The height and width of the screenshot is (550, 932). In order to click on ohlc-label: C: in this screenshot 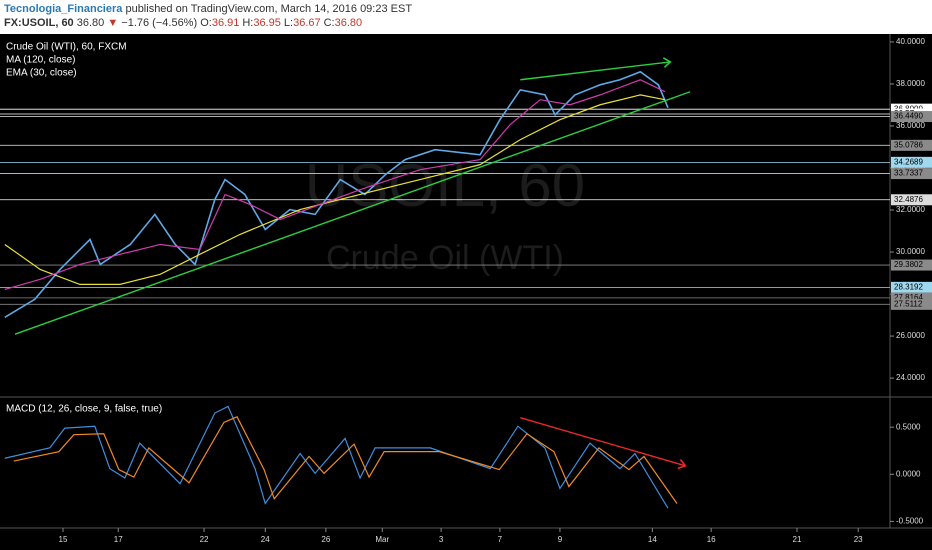, I will do `click(329, 23)`.